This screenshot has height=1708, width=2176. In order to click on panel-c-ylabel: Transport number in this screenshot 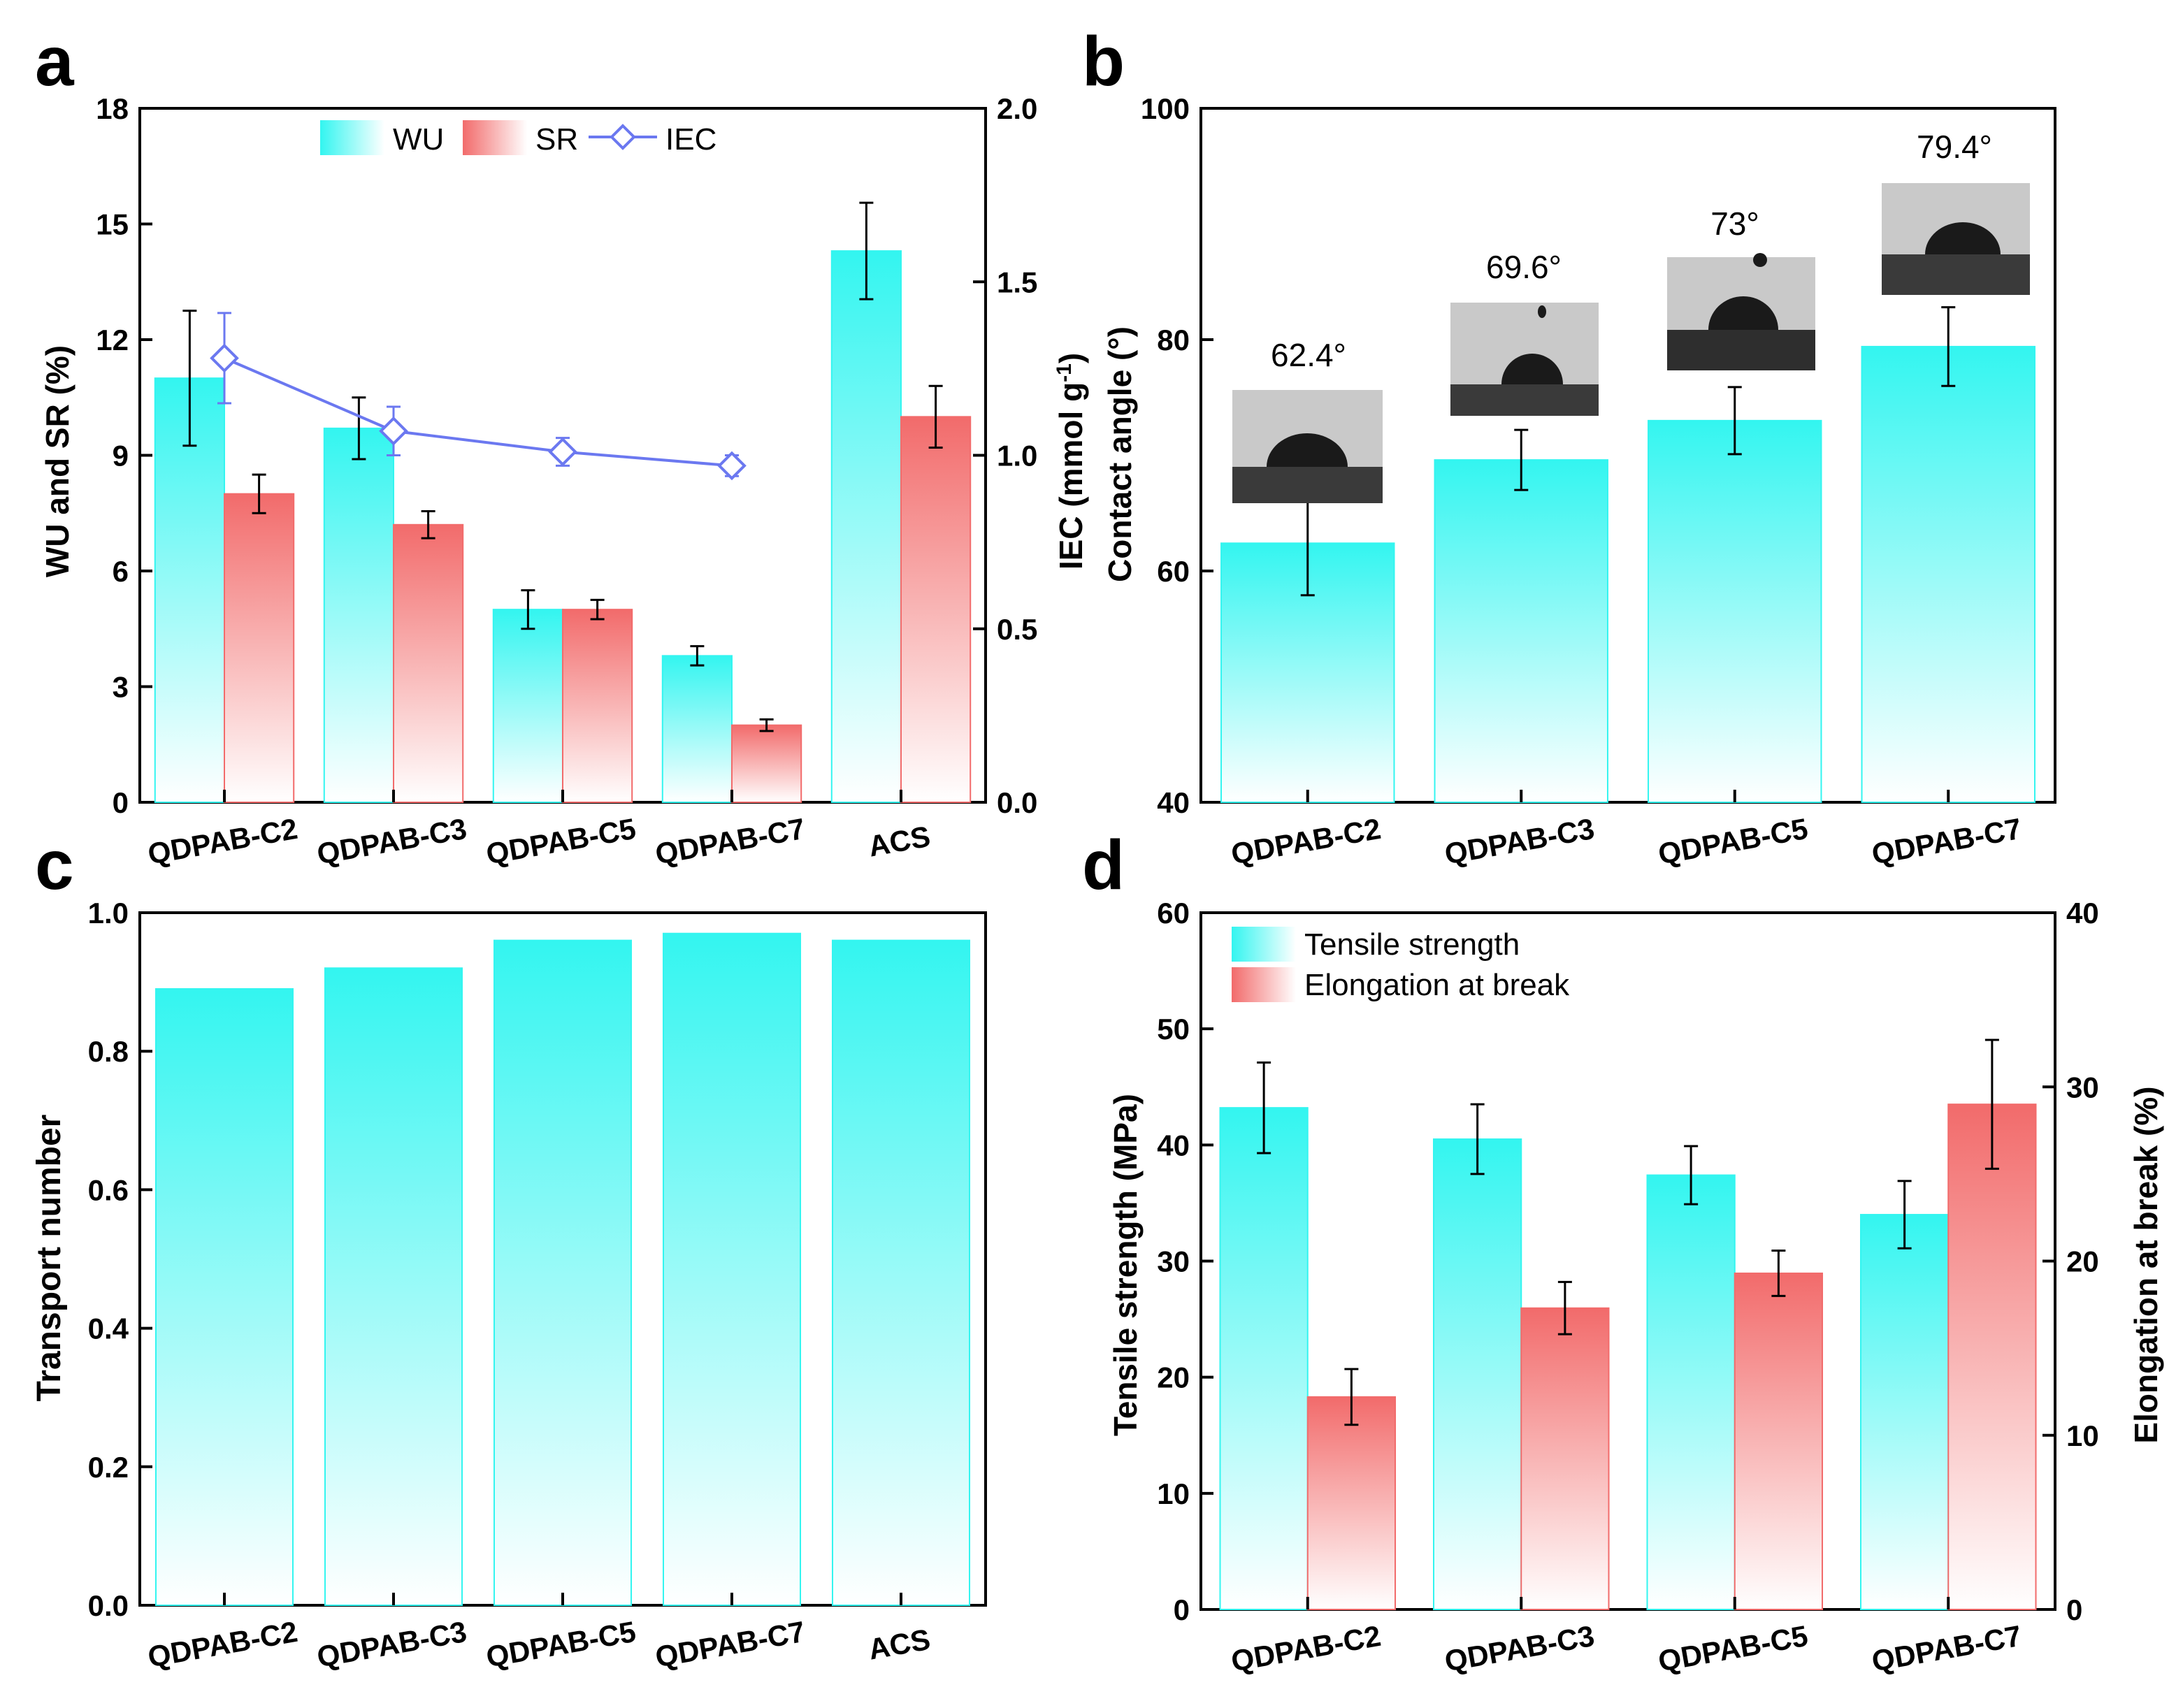, I will do `click(50, 1258)`.